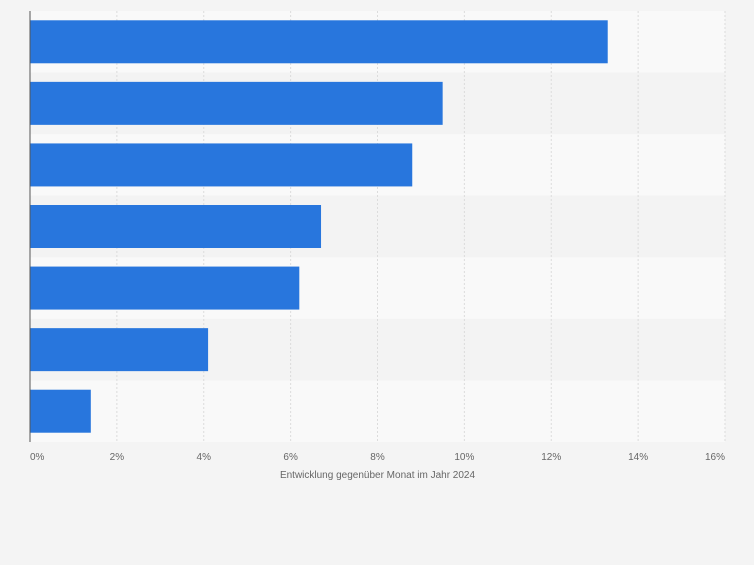  I want to click on x-tick-label: 4%, so click(204, 457).